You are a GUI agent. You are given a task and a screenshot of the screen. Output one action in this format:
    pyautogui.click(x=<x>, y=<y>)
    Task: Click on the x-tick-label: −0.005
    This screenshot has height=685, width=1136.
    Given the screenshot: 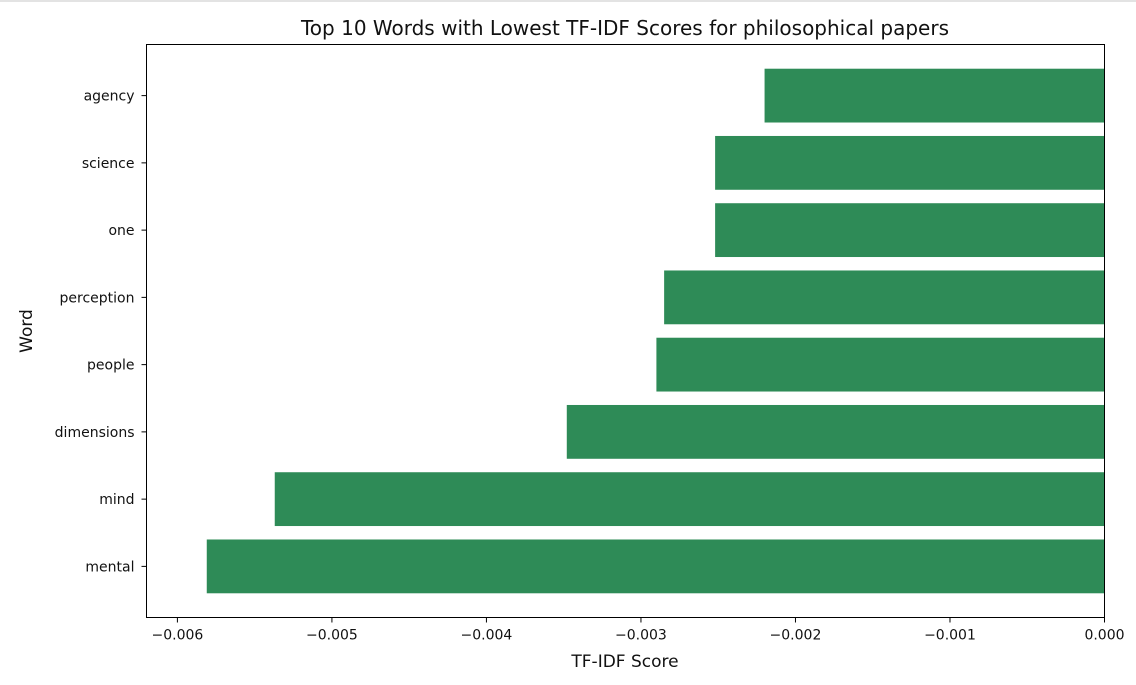 What is the action you would take?
    pyautogui.click(x=332, y=636)
    